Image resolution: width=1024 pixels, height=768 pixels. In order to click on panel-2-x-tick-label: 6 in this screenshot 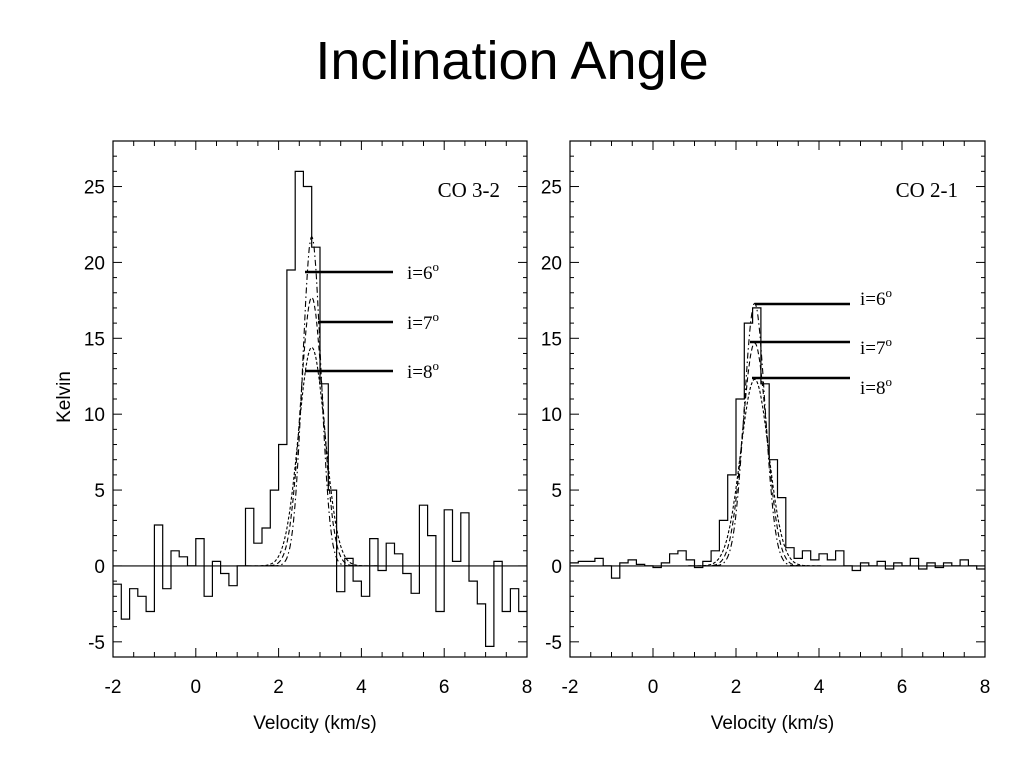, I will do `click(902, 687)`.